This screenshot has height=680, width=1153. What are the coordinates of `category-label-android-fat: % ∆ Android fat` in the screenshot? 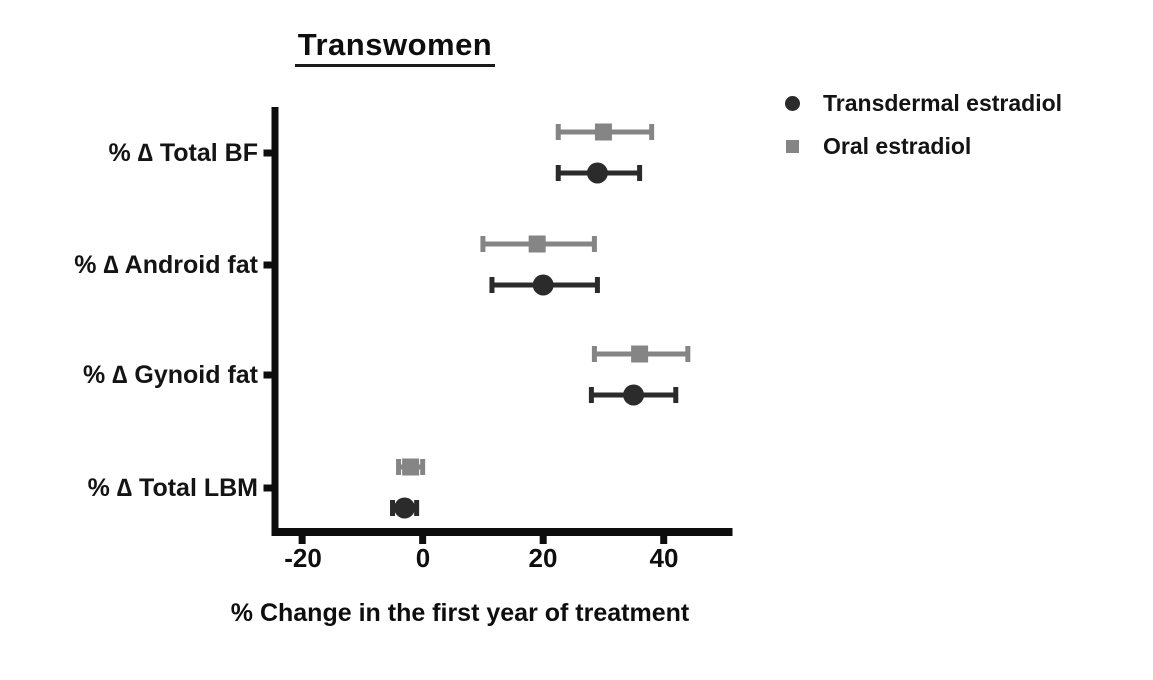 It's located at (166, 265).